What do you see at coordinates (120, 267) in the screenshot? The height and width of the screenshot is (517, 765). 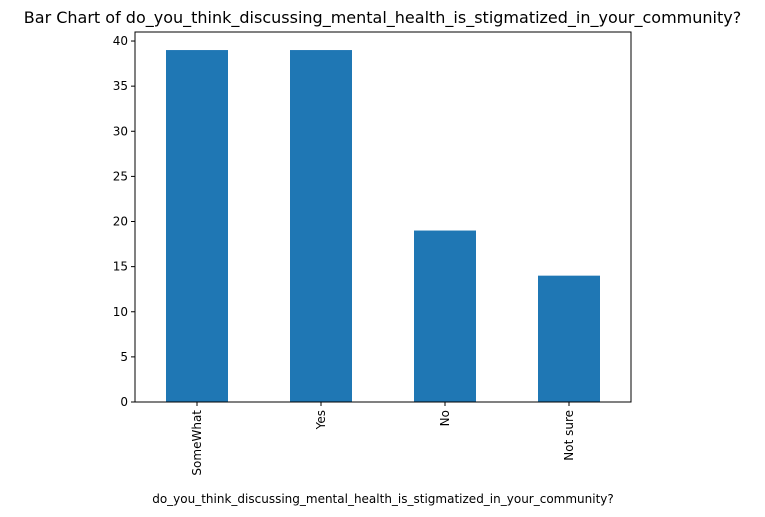 I see `y-tick-label: 15` at bounding box center [120, 267].